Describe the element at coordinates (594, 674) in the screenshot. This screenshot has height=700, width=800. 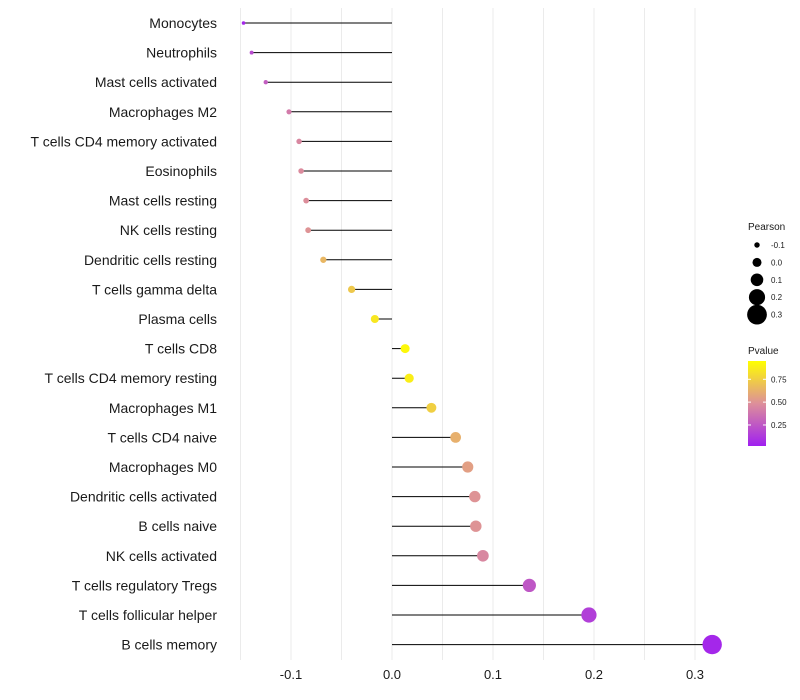
I see `x-tick-label: 0.2` at that location.